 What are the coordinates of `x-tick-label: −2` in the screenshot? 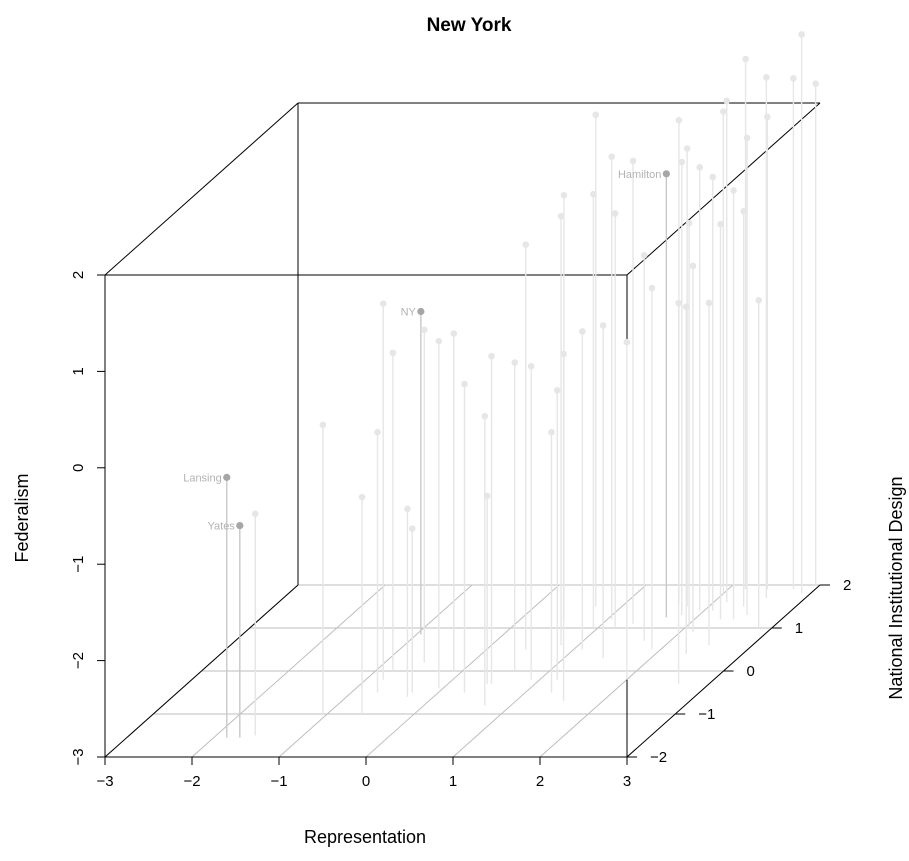 It's located at (191, 781).